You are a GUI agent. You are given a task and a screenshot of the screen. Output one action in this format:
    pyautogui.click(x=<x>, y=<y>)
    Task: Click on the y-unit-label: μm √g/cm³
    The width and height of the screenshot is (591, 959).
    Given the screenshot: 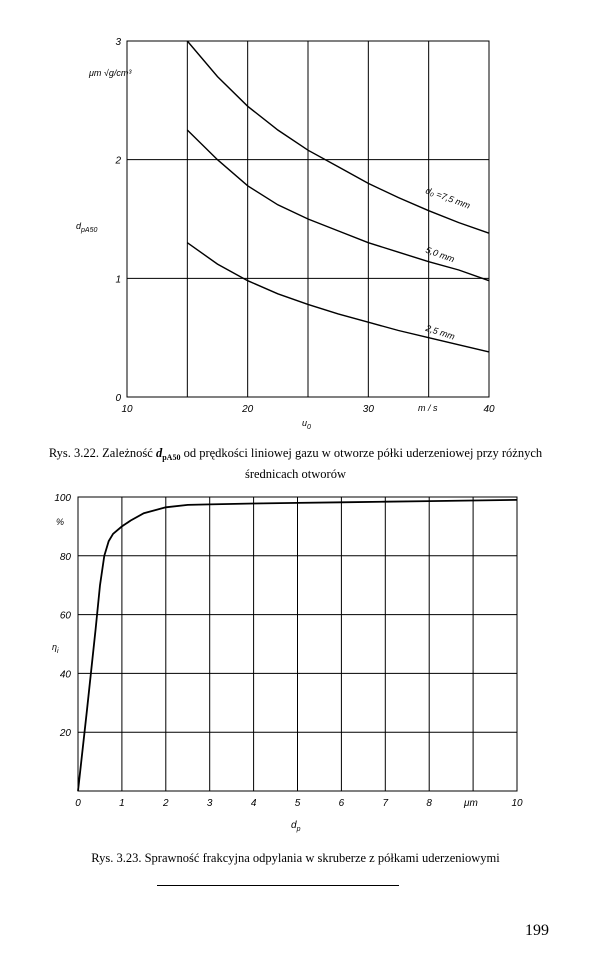 What is the action you would take?
    pyautogui.click(x=110, y=73)
    